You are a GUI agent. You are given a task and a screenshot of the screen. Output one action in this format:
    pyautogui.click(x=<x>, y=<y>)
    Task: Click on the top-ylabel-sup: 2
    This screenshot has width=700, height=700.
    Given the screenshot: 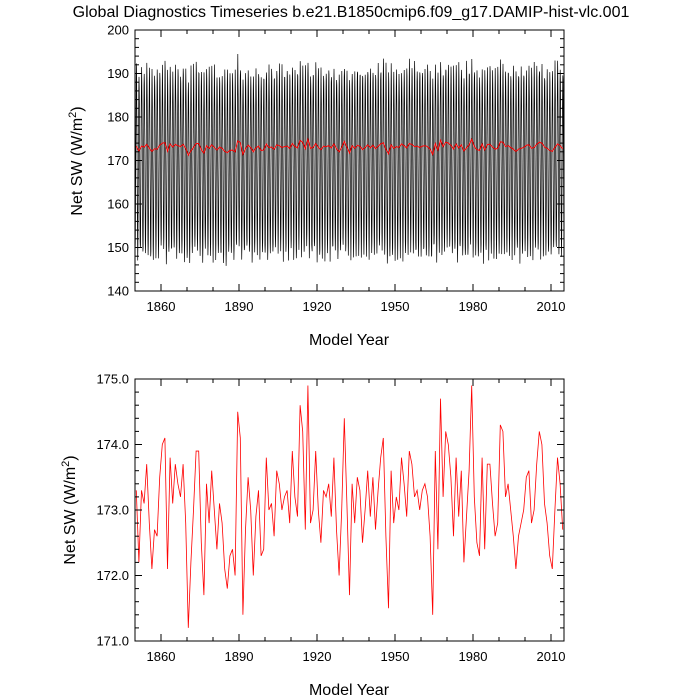 What is the action you would take?
    pyautogui.click(x=73, y=115)
    